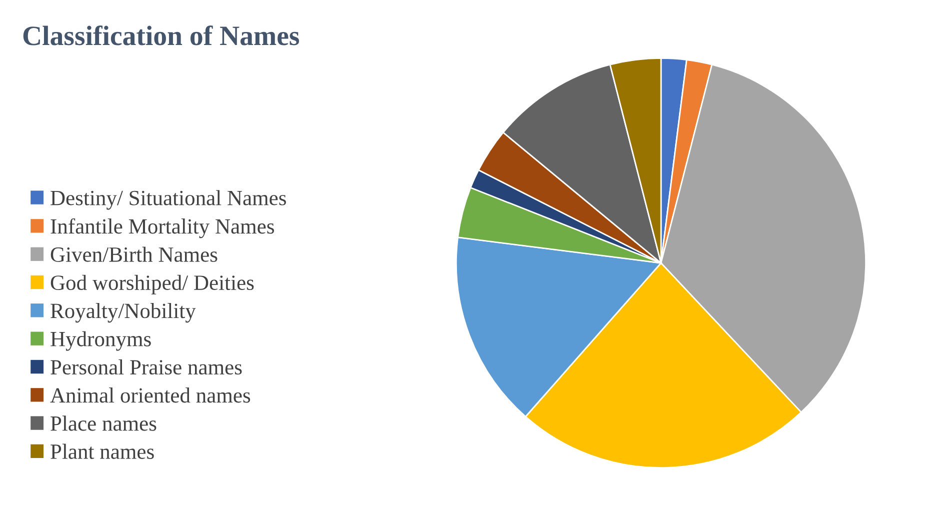 Image resolution: width=944 pixels, height=527 pixels. Describe the element at coordinates (152, 284) in the screenshot. I see `legend-label: God worshiped/ Deities` at that location.